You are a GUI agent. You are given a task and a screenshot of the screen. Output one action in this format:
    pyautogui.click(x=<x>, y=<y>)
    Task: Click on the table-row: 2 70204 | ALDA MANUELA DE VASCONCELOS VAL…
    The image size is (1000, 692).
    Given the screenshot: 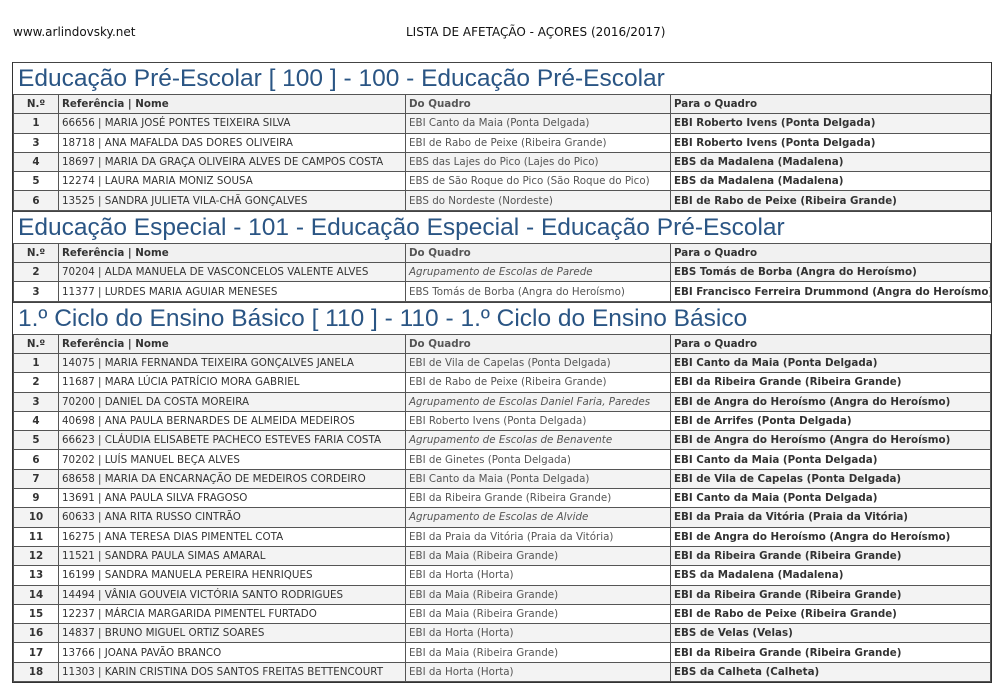 What is the action you would take?
    pyautogui.click(x=502, y=272)
    